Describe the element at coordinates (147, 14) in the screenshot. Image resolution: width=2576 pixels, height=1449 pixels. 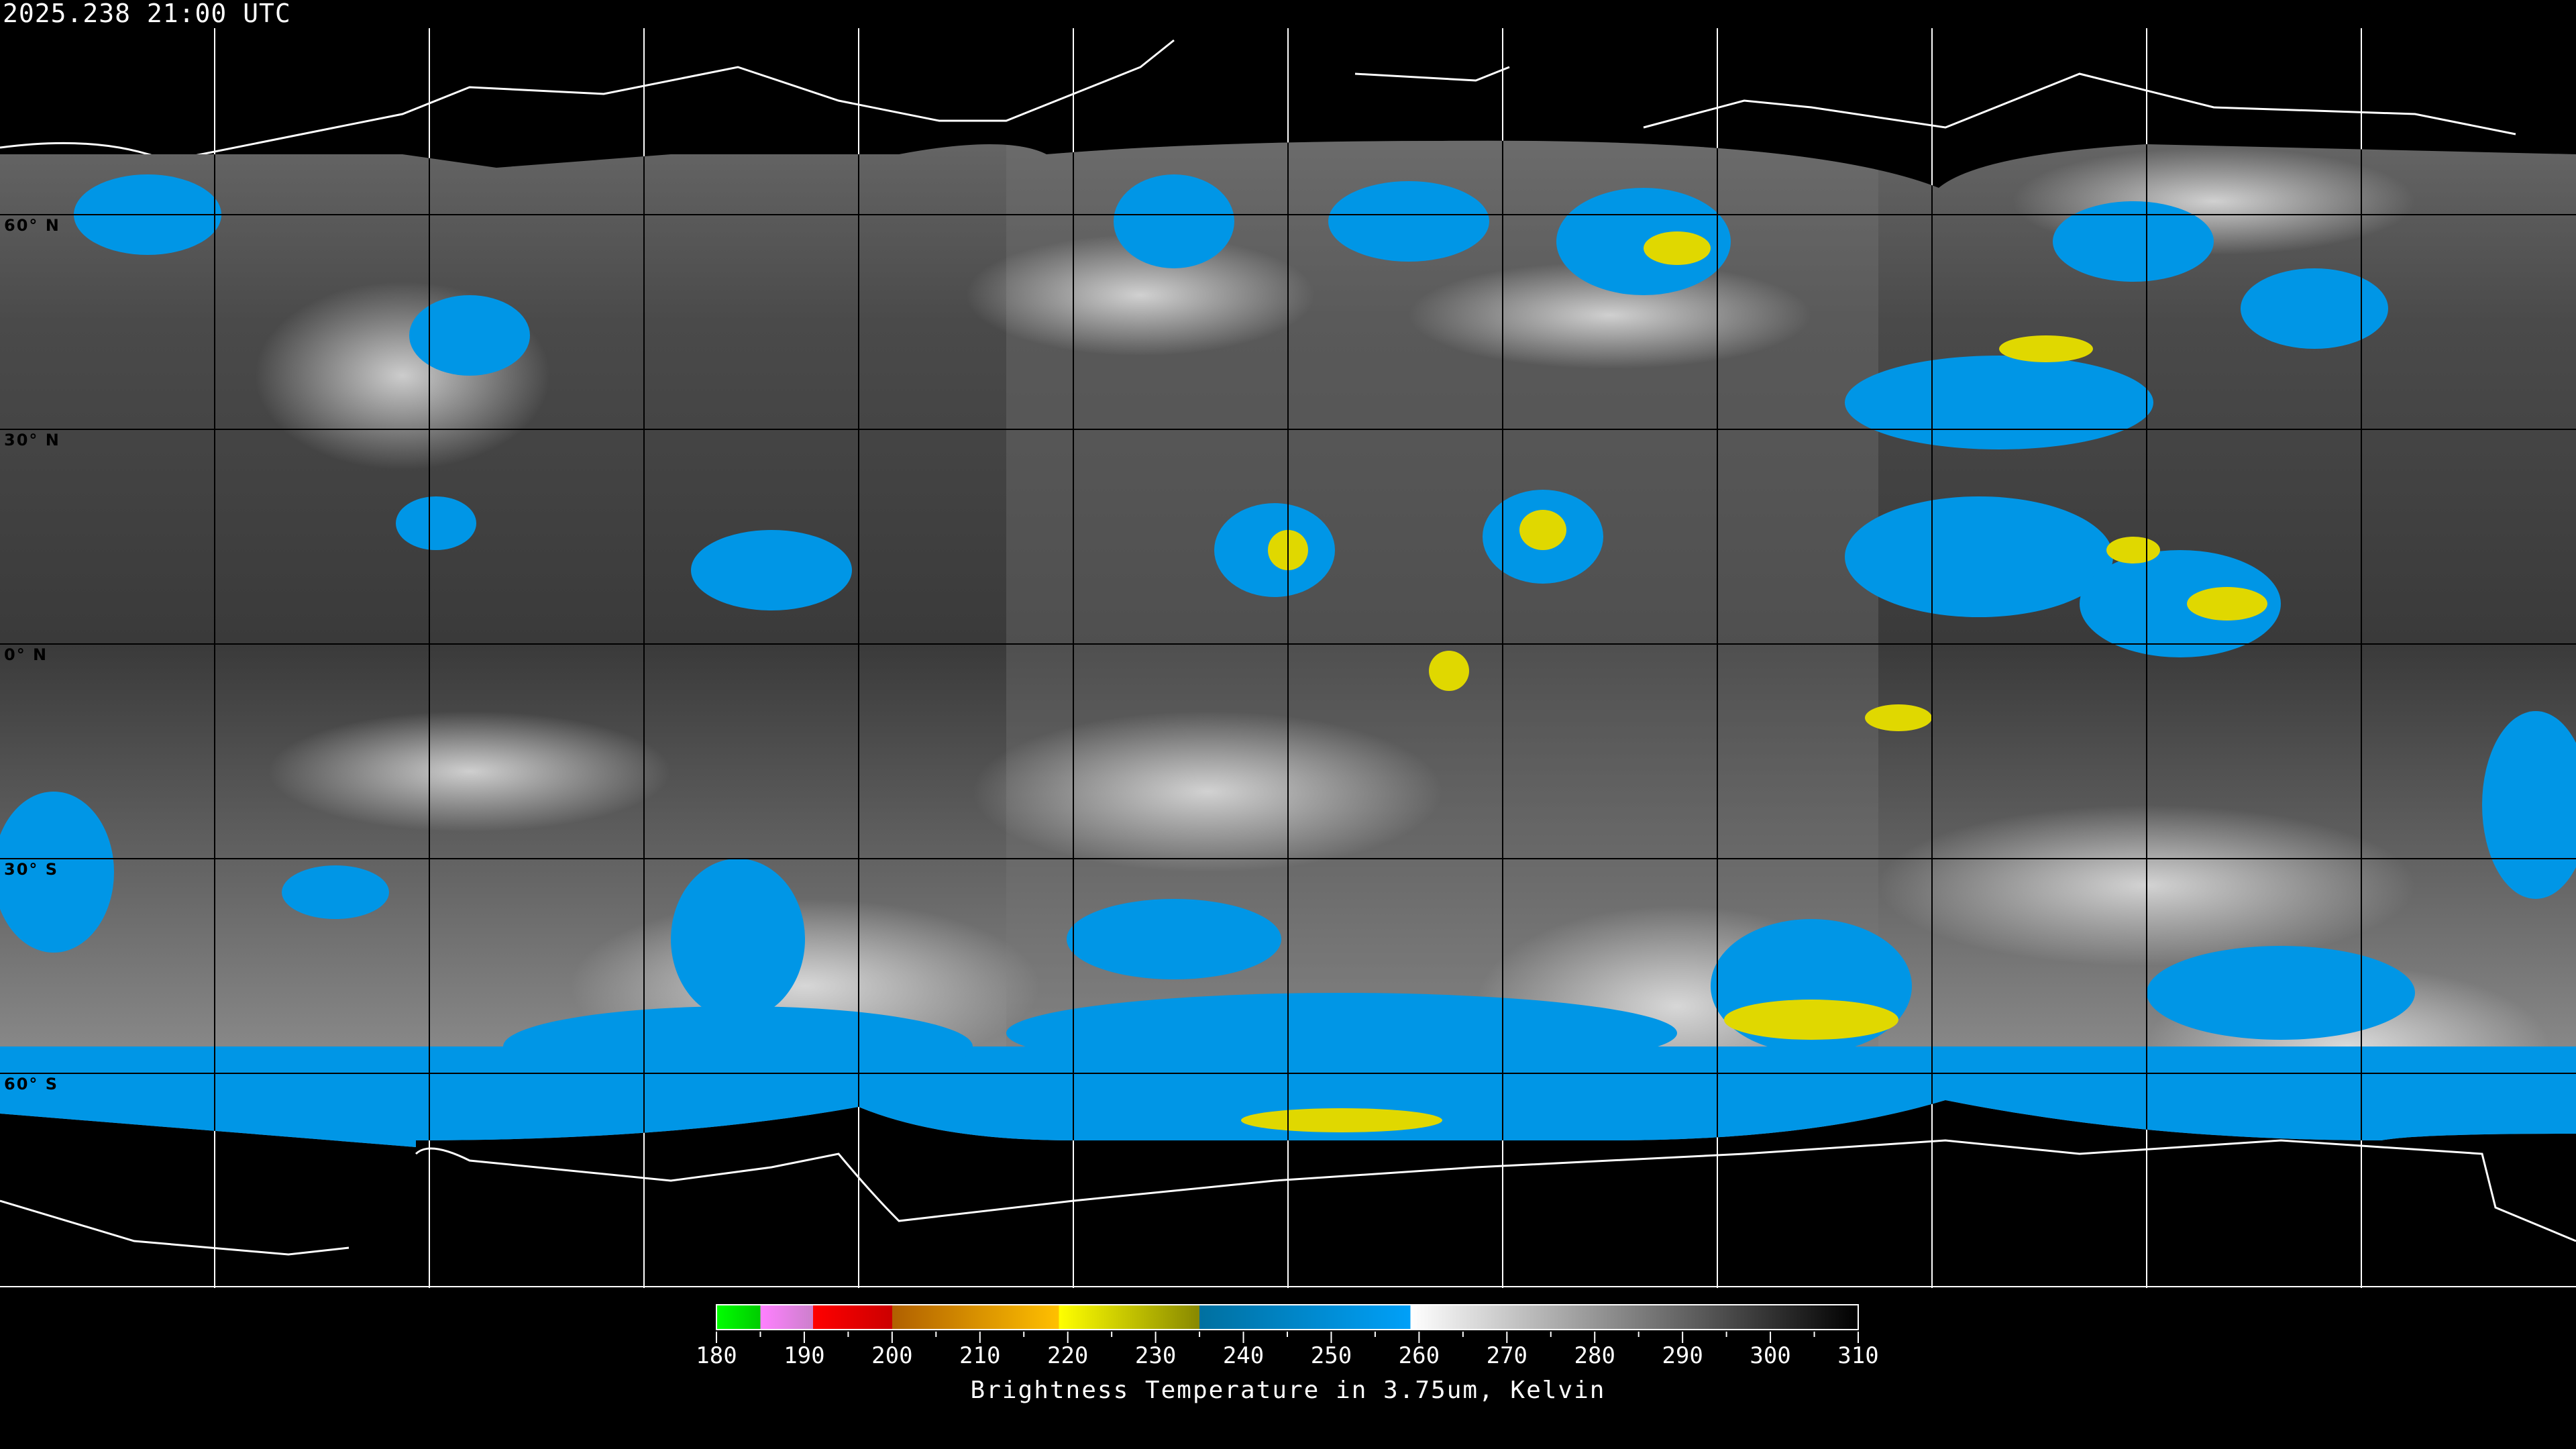
I see `timestamp: 2025.238 21:00 UTC` at that location.